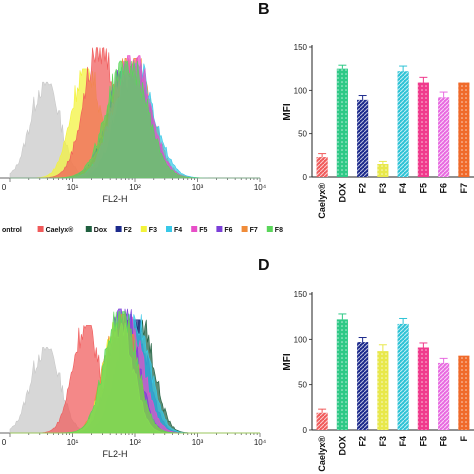 The image size is (474, 474). I want to click on legend-label-f2: F2, so click(128, 230).